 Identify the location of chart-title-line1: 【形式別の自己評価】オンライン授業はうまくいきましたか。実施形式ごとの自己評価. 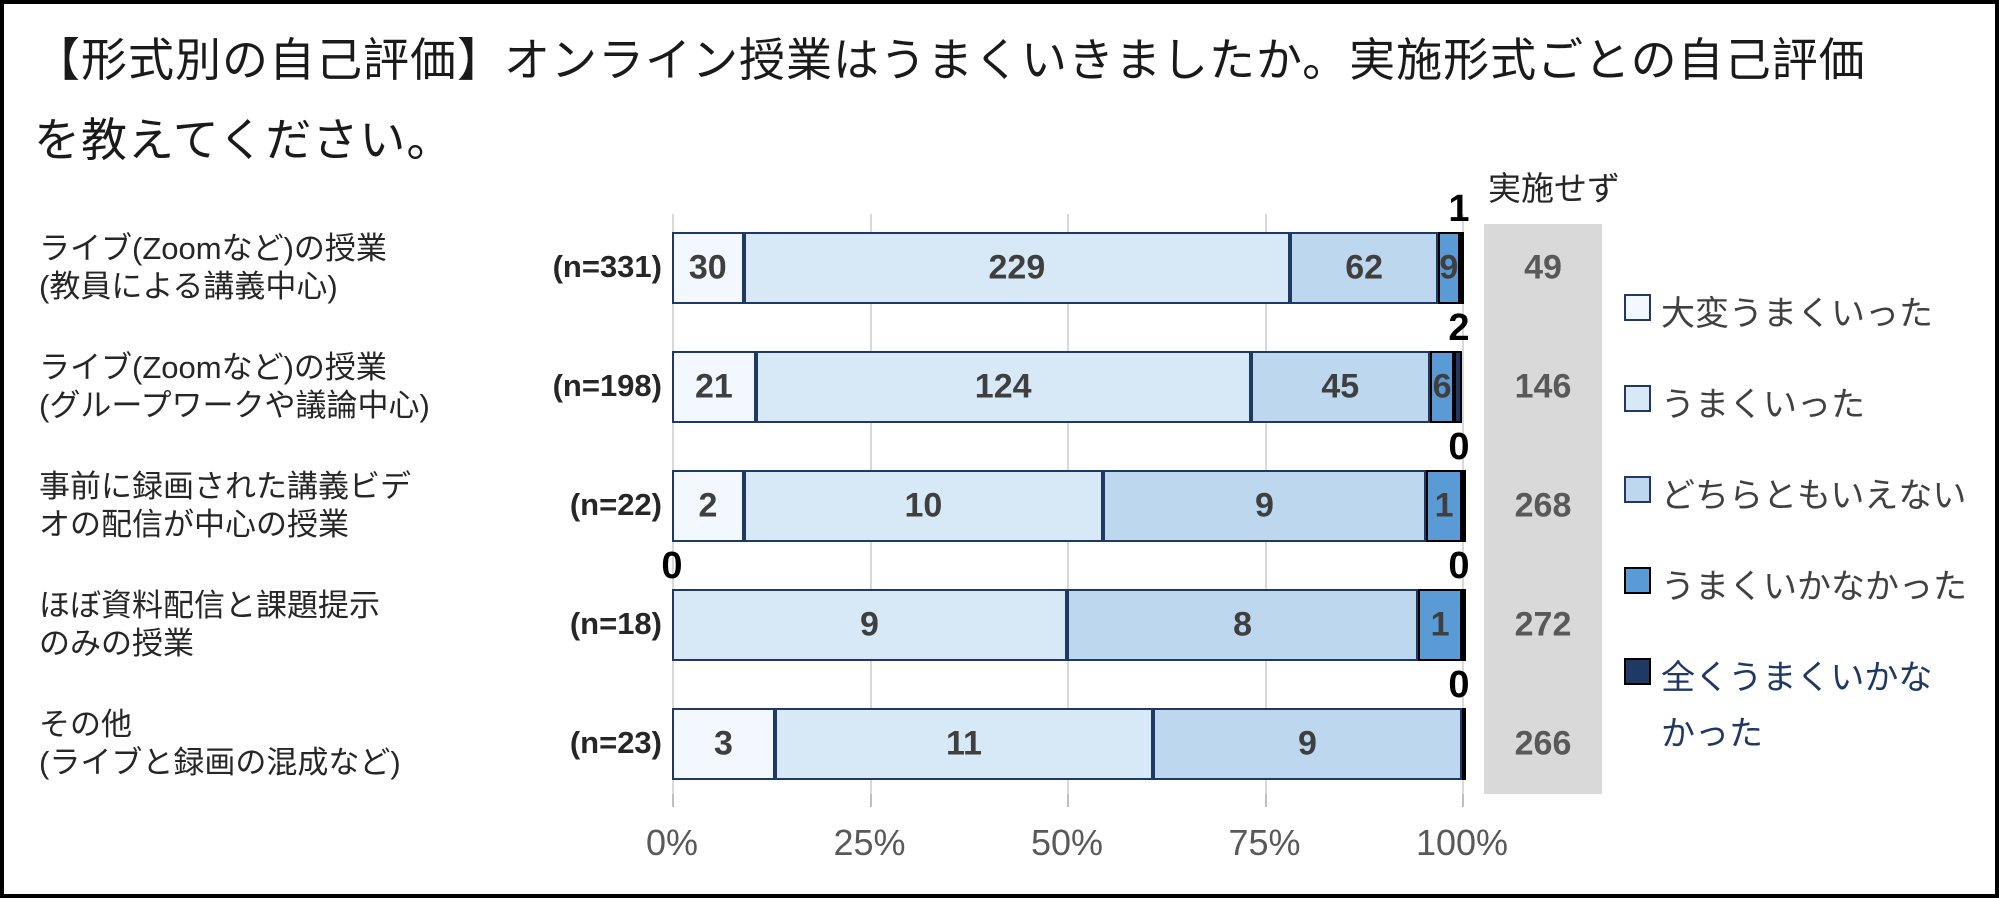
(950, 60).